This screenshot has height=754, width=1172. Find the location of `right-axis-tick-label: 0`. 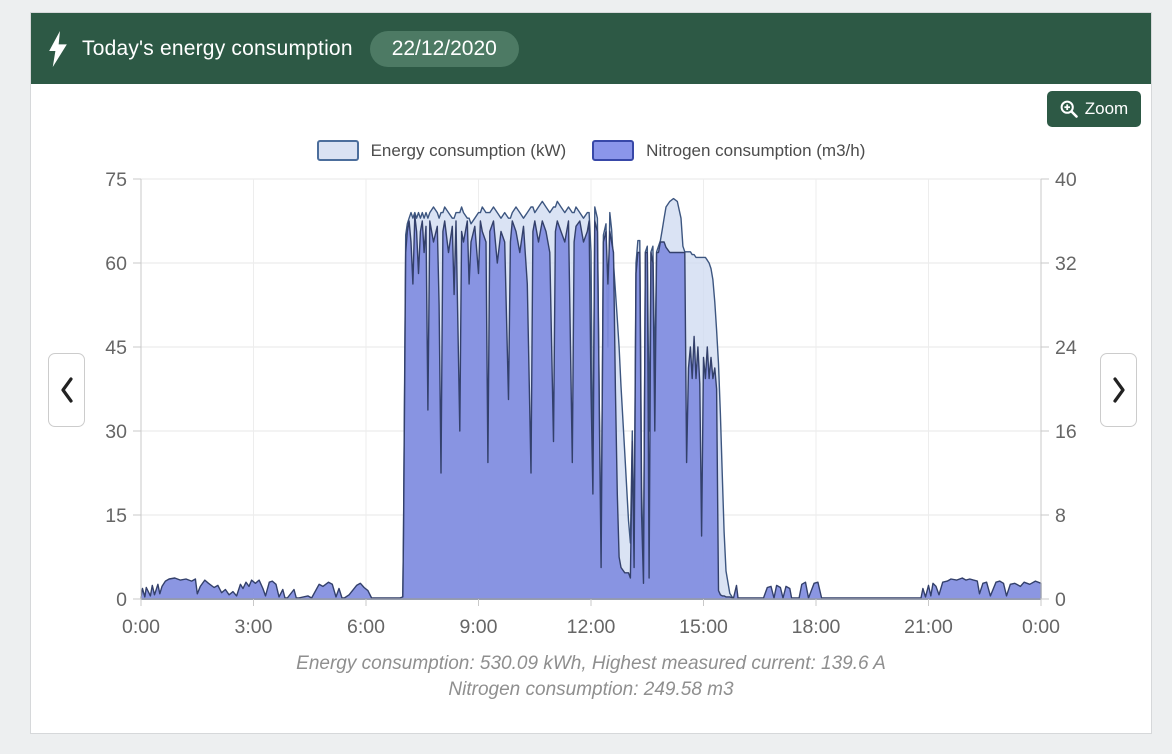

right-axis-tick-label: 0 is located at coordinates (1060, 600).